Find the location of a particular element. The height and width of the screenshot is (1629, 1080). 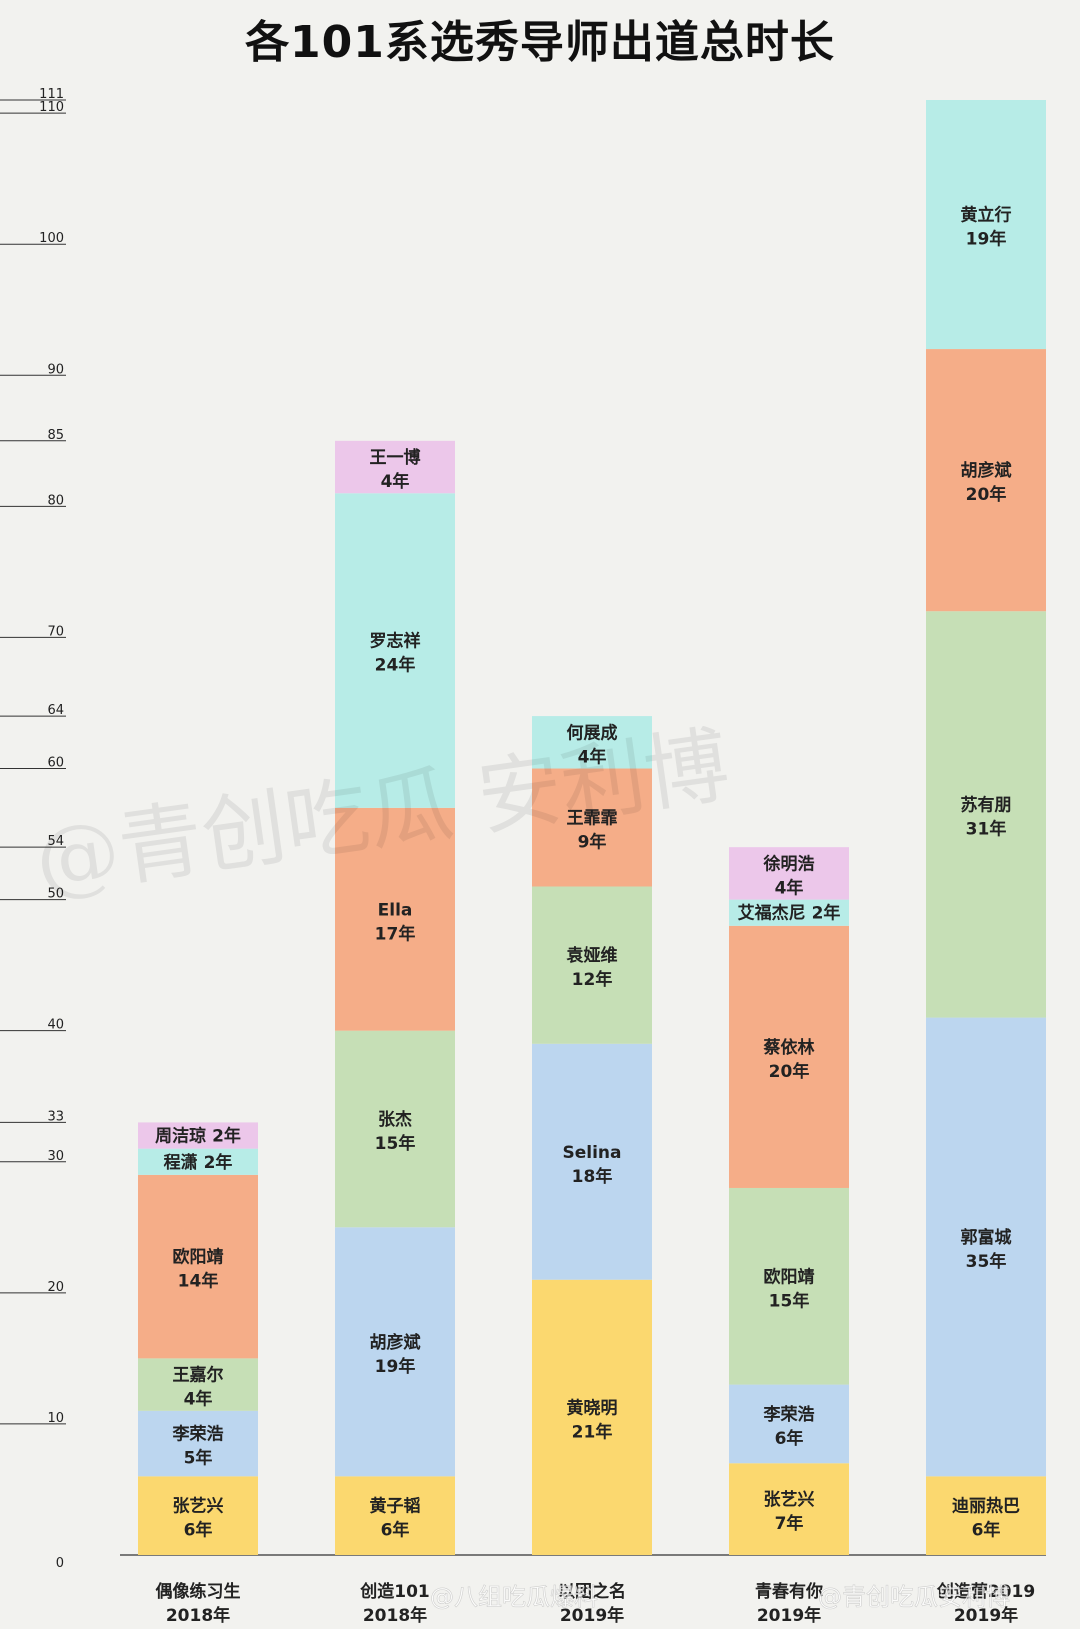

segment-name: 王霏霏 is located at coordinates (592, 819).